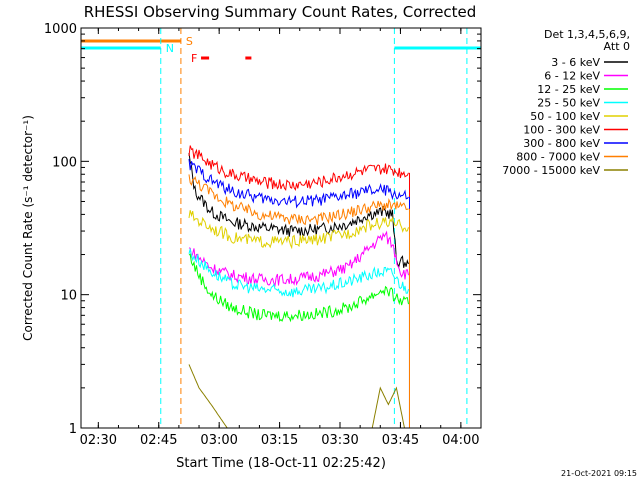  What do you see at coordinates (617, 46) in the screenshot?
I see `legend-header-line: Att 0` at bounding box center [617, 46].